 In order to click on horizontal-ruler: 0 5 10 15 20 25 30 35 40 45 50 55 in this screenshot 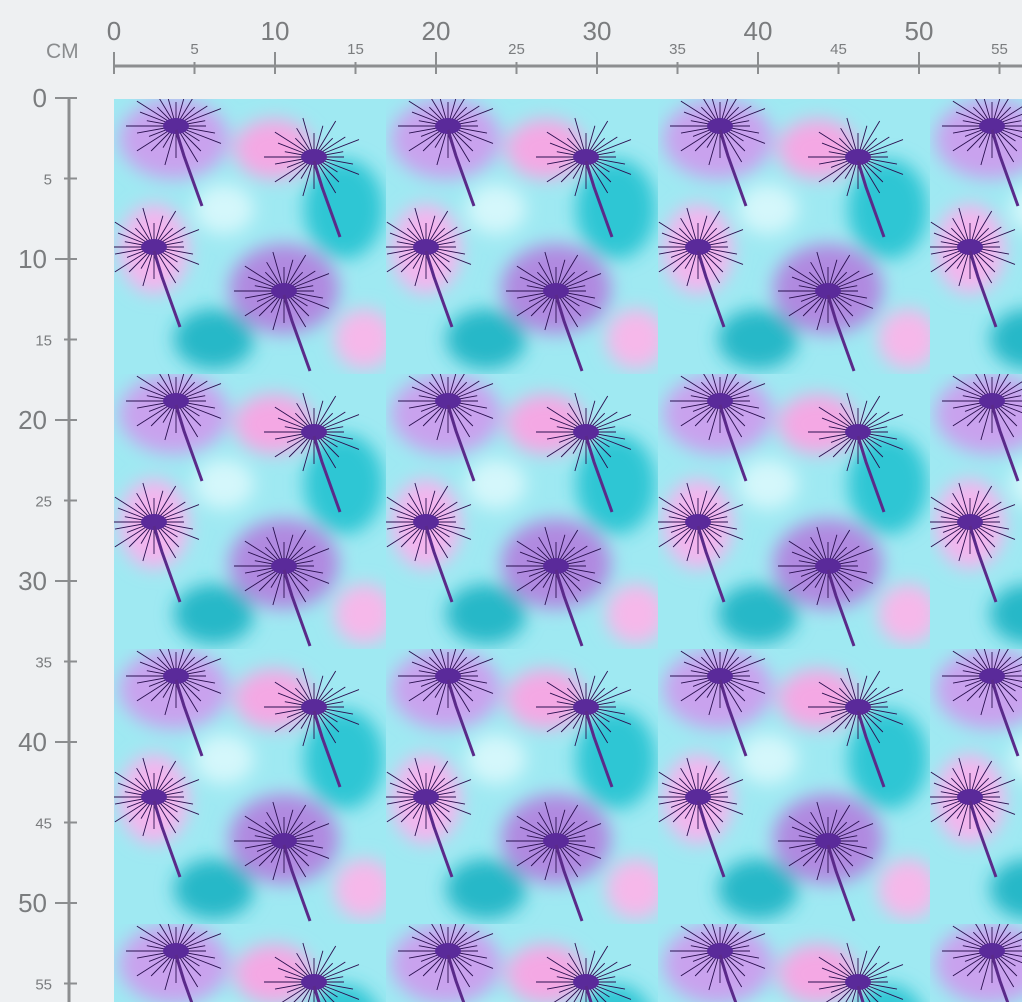, I will do `click(564, 45)`.